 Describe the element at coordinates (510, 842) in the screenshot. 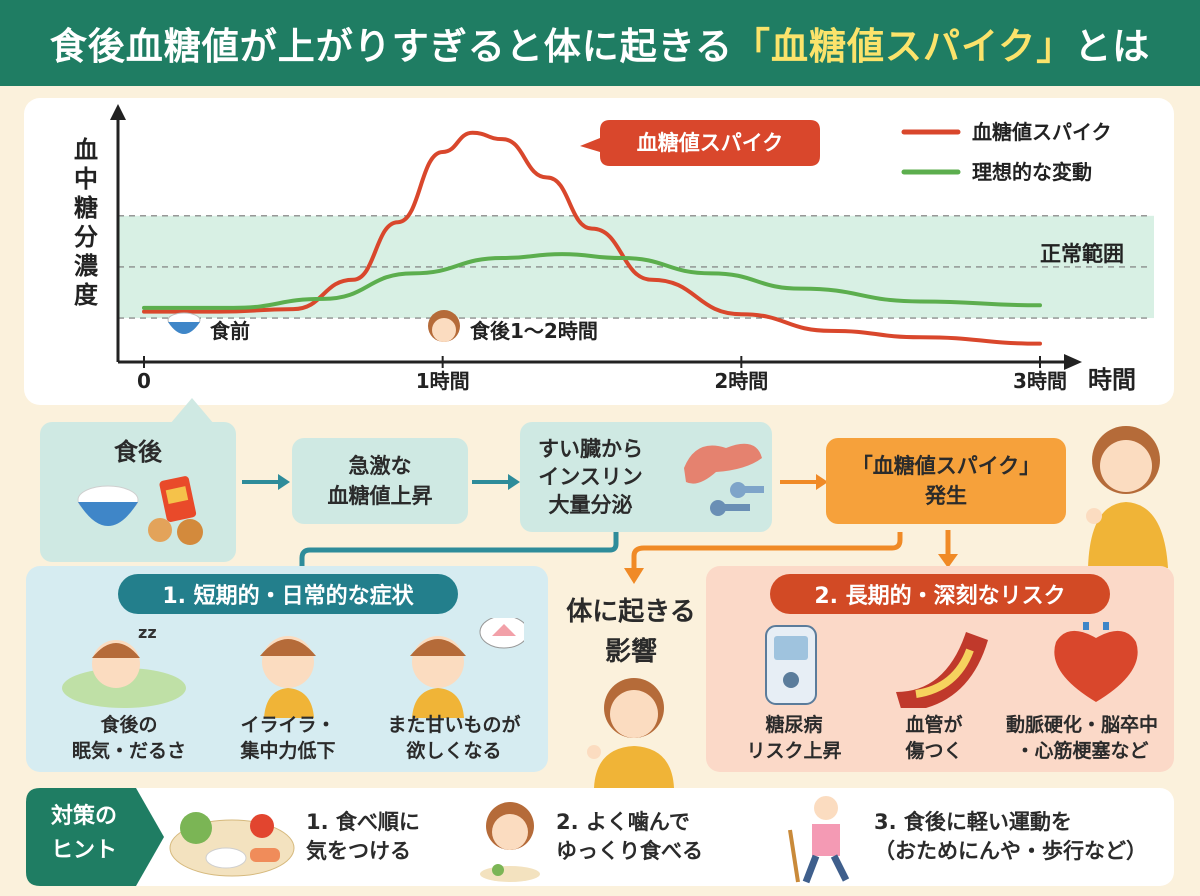

I see `chewing-person-icon` at that location.